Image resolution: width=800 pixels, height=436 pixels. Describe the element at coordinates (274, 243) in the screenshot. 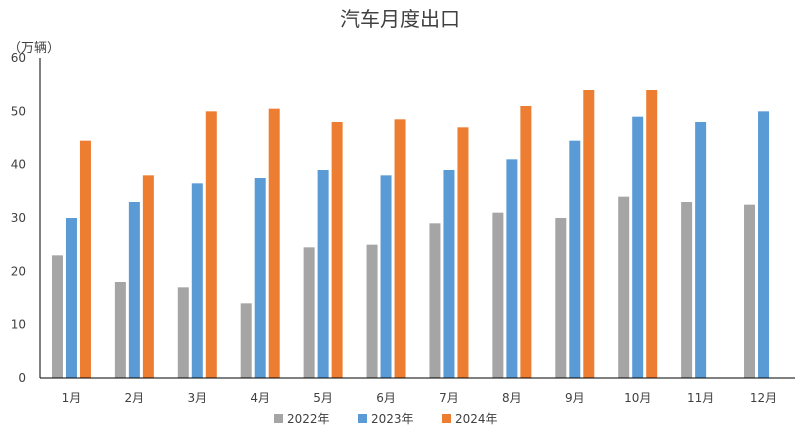

I see `bar-2024年-4月` at that location.